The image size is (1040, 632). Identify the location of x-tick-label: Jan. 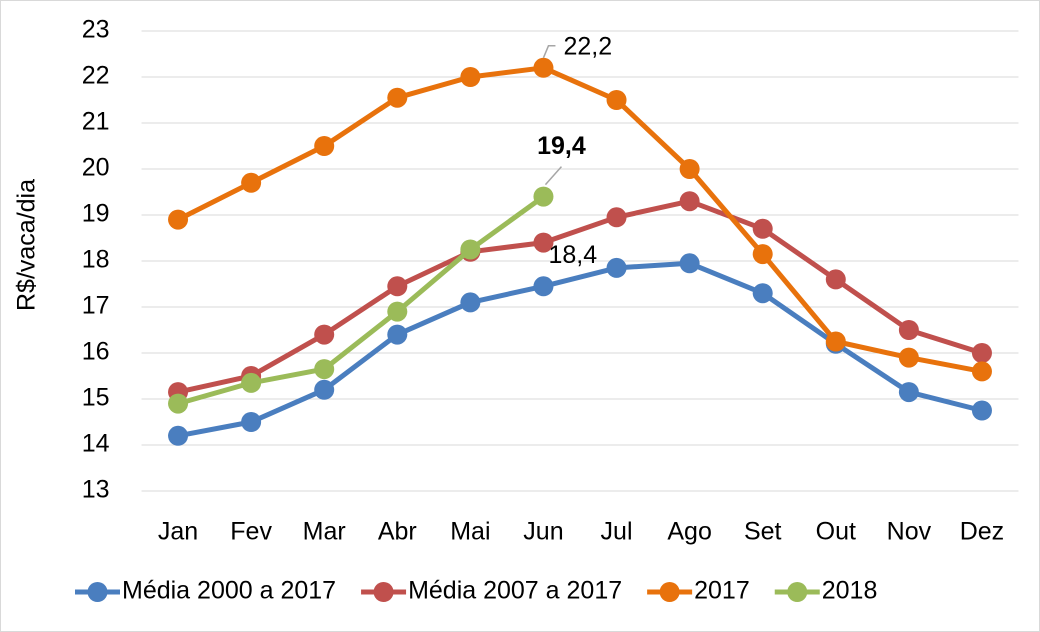
(178, 532).